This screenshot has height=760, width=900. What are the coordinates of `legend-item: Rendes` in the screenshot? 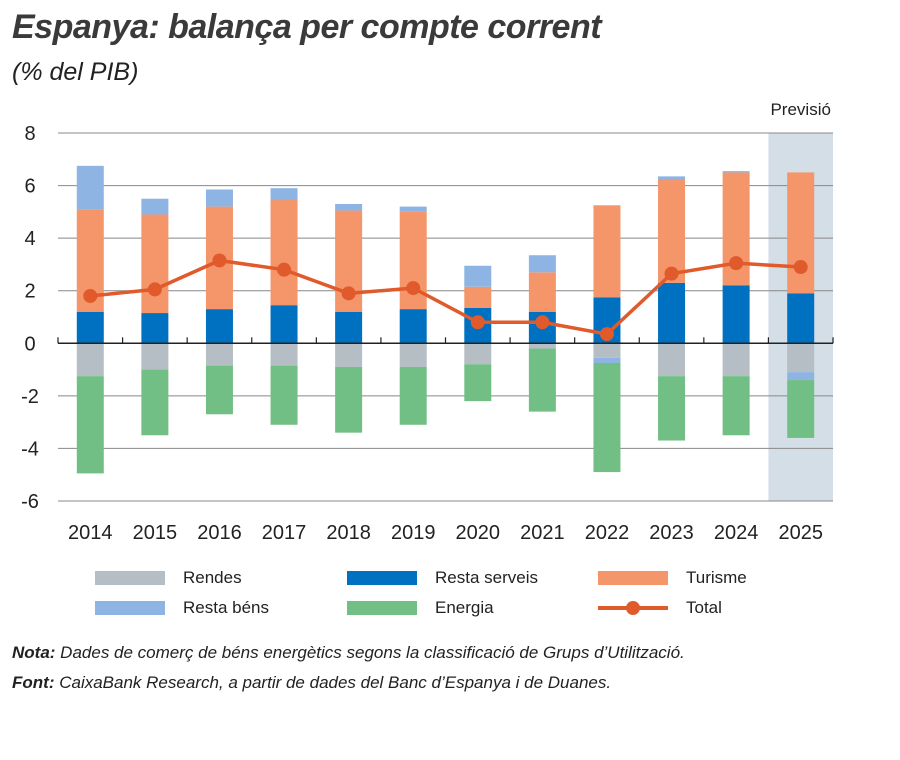 It's located at (168, 578).